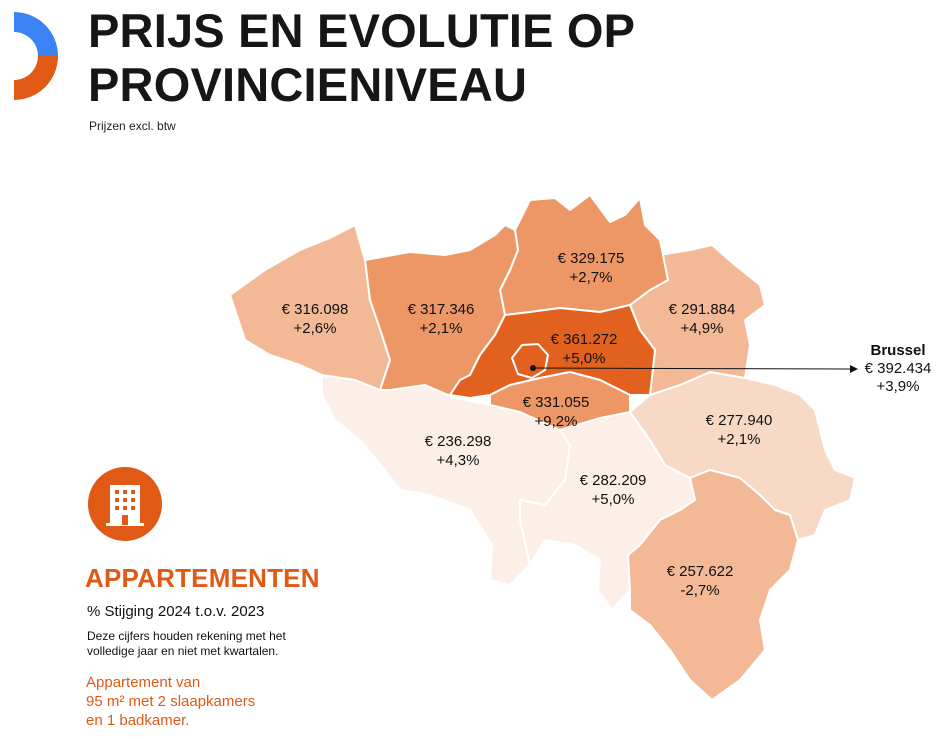 Image resolution: width=944 pixels, height=739 pixels. What do you see at coordinates (171, 701) in the screenshot?
I see `desc-line-2: 95 m² met 2 slaapkamers` at bounding box center [171, 701].